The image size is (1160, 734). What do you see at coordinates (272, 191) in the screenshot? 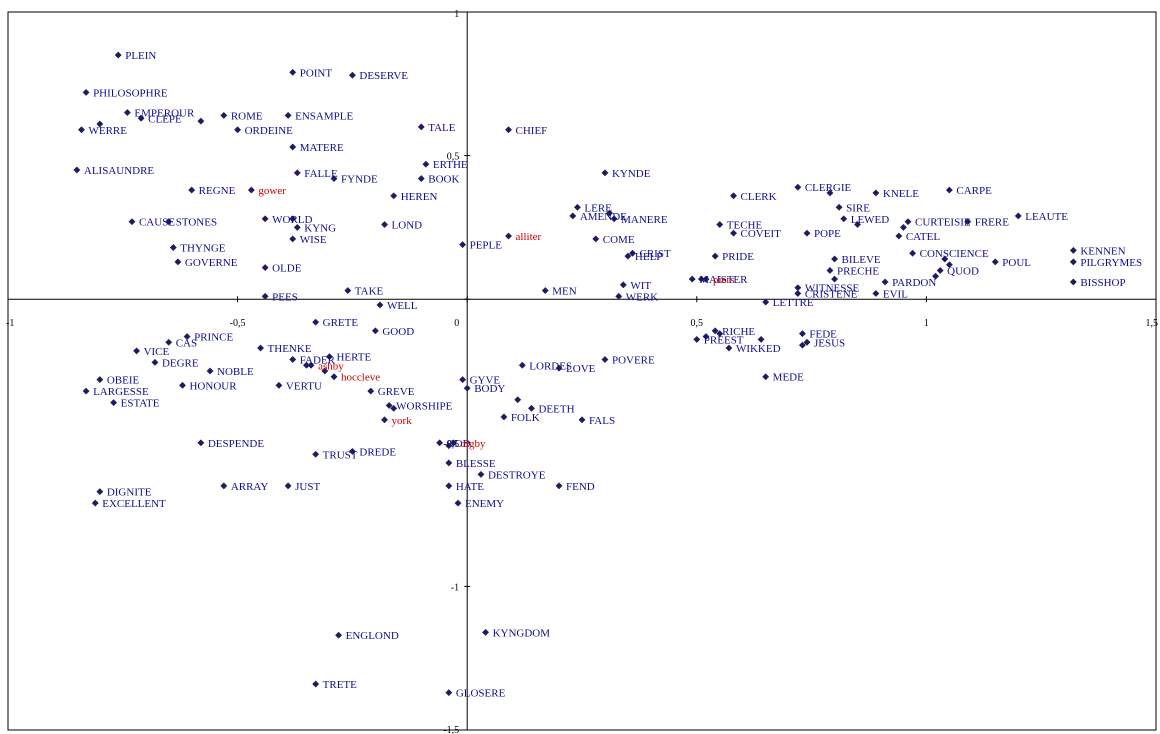
I see `text-point-label: gower` at bounding box center [272, 191].